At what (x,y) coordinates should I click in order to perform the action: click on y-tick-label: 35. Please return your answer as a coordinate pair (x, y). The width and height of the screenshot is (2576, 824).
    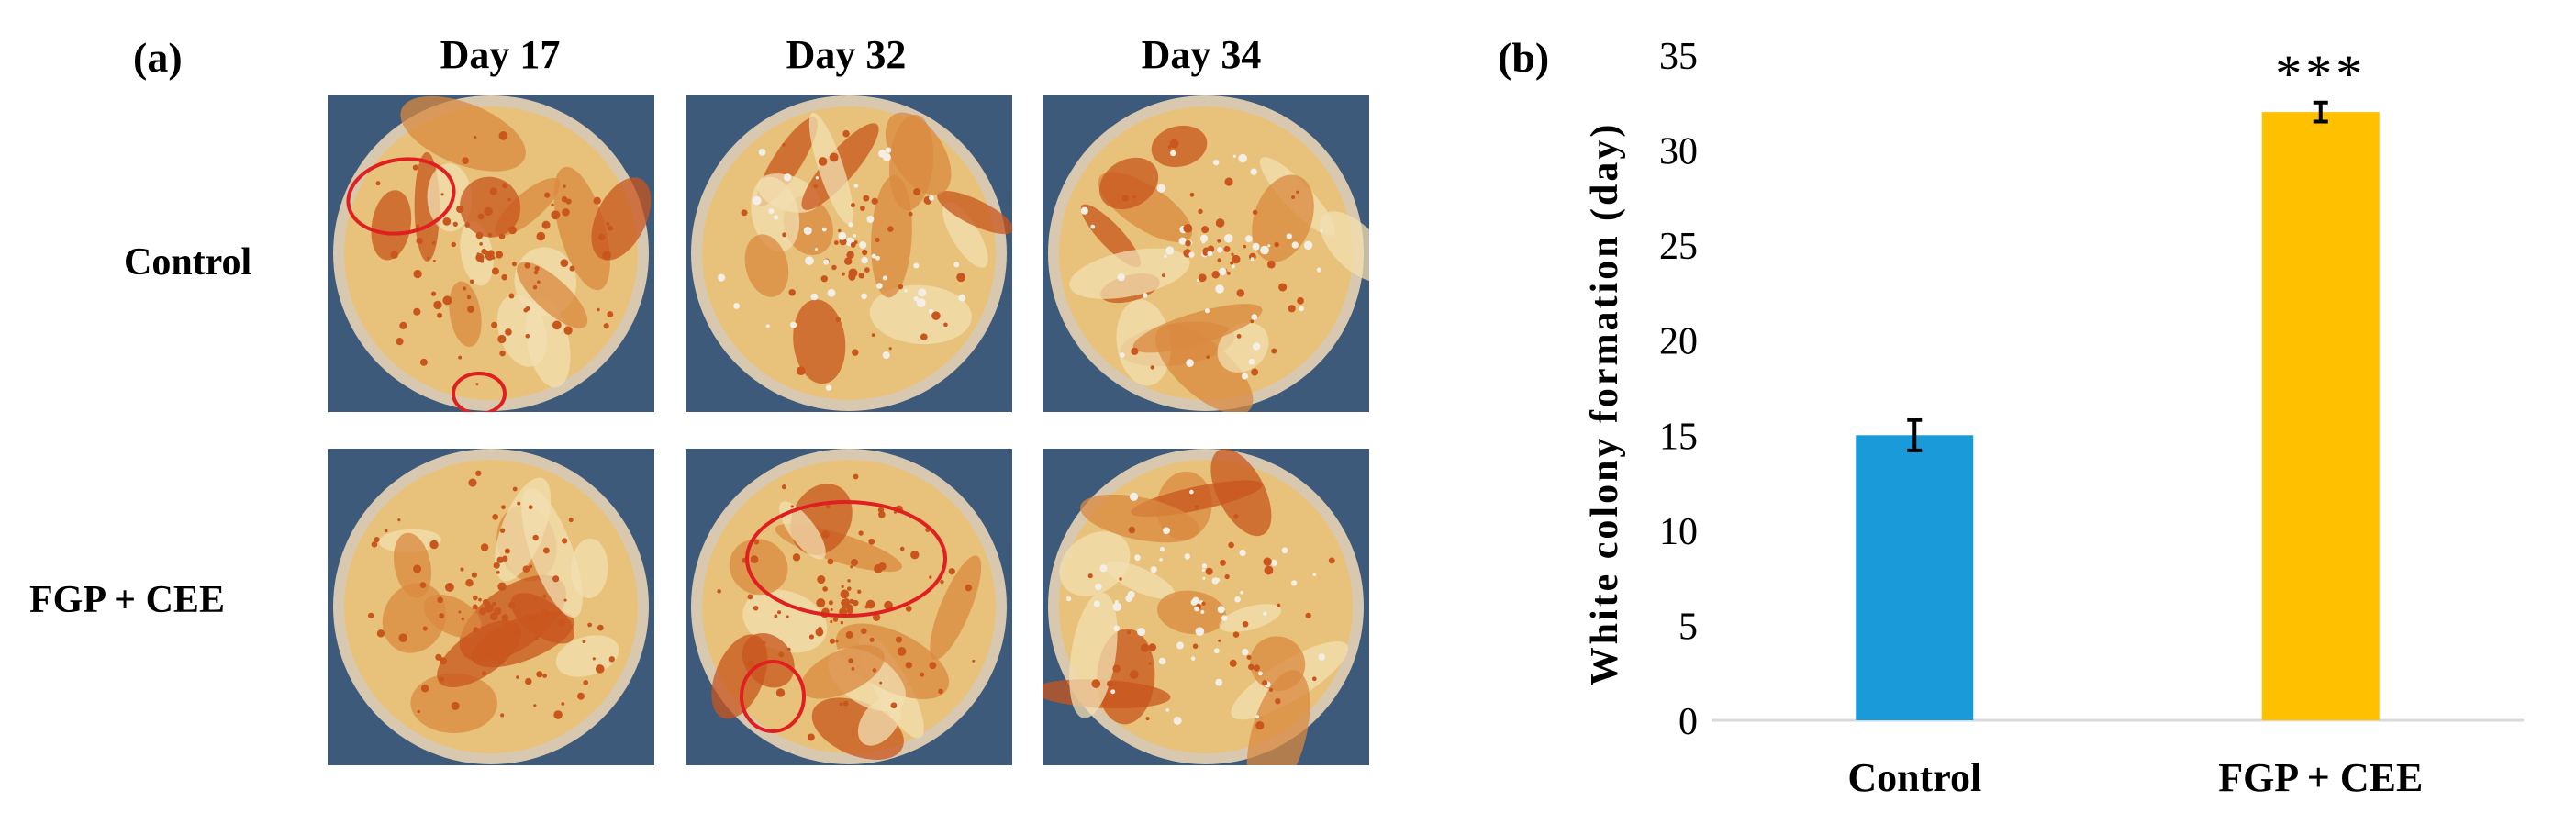
    Looking at the image, I should click on (1678, 57).